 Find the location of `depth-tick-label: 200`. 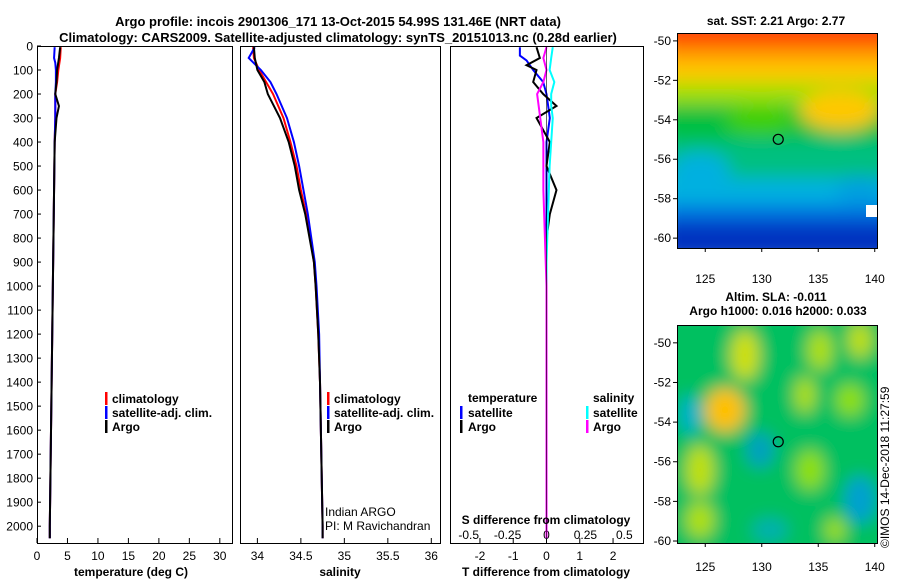

depth-tick-label: 200 is located at coordinates (23, 95).